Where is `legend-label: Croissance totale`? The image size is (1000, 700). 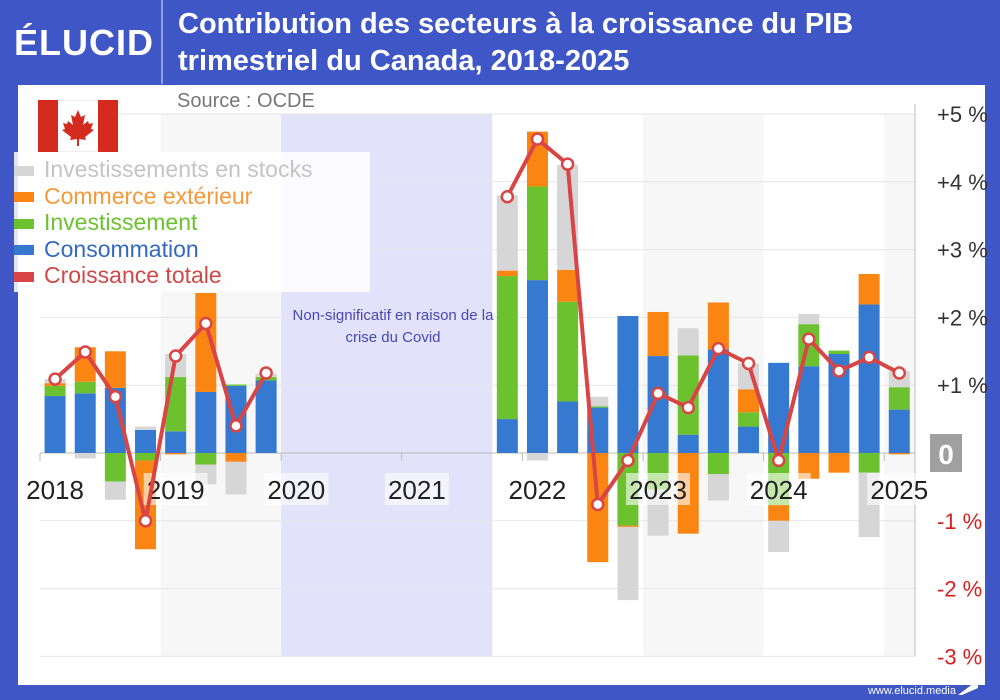 legend-label: Croissance totale is located at coordinates (133, 275).